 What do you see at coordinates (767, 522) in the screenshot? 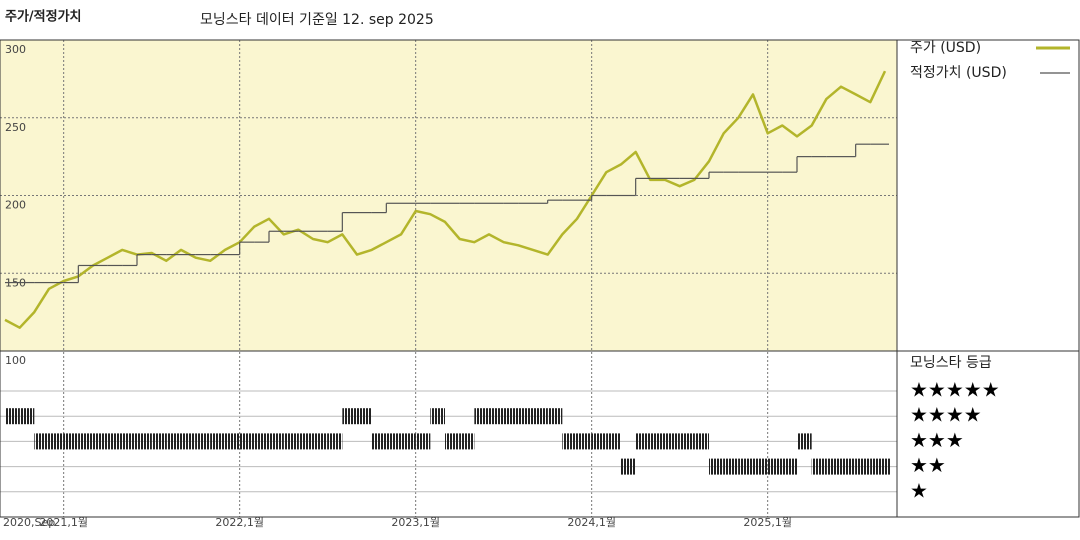
I see `x-tick-label: 2025,1월` at bounding box center [767, 522].